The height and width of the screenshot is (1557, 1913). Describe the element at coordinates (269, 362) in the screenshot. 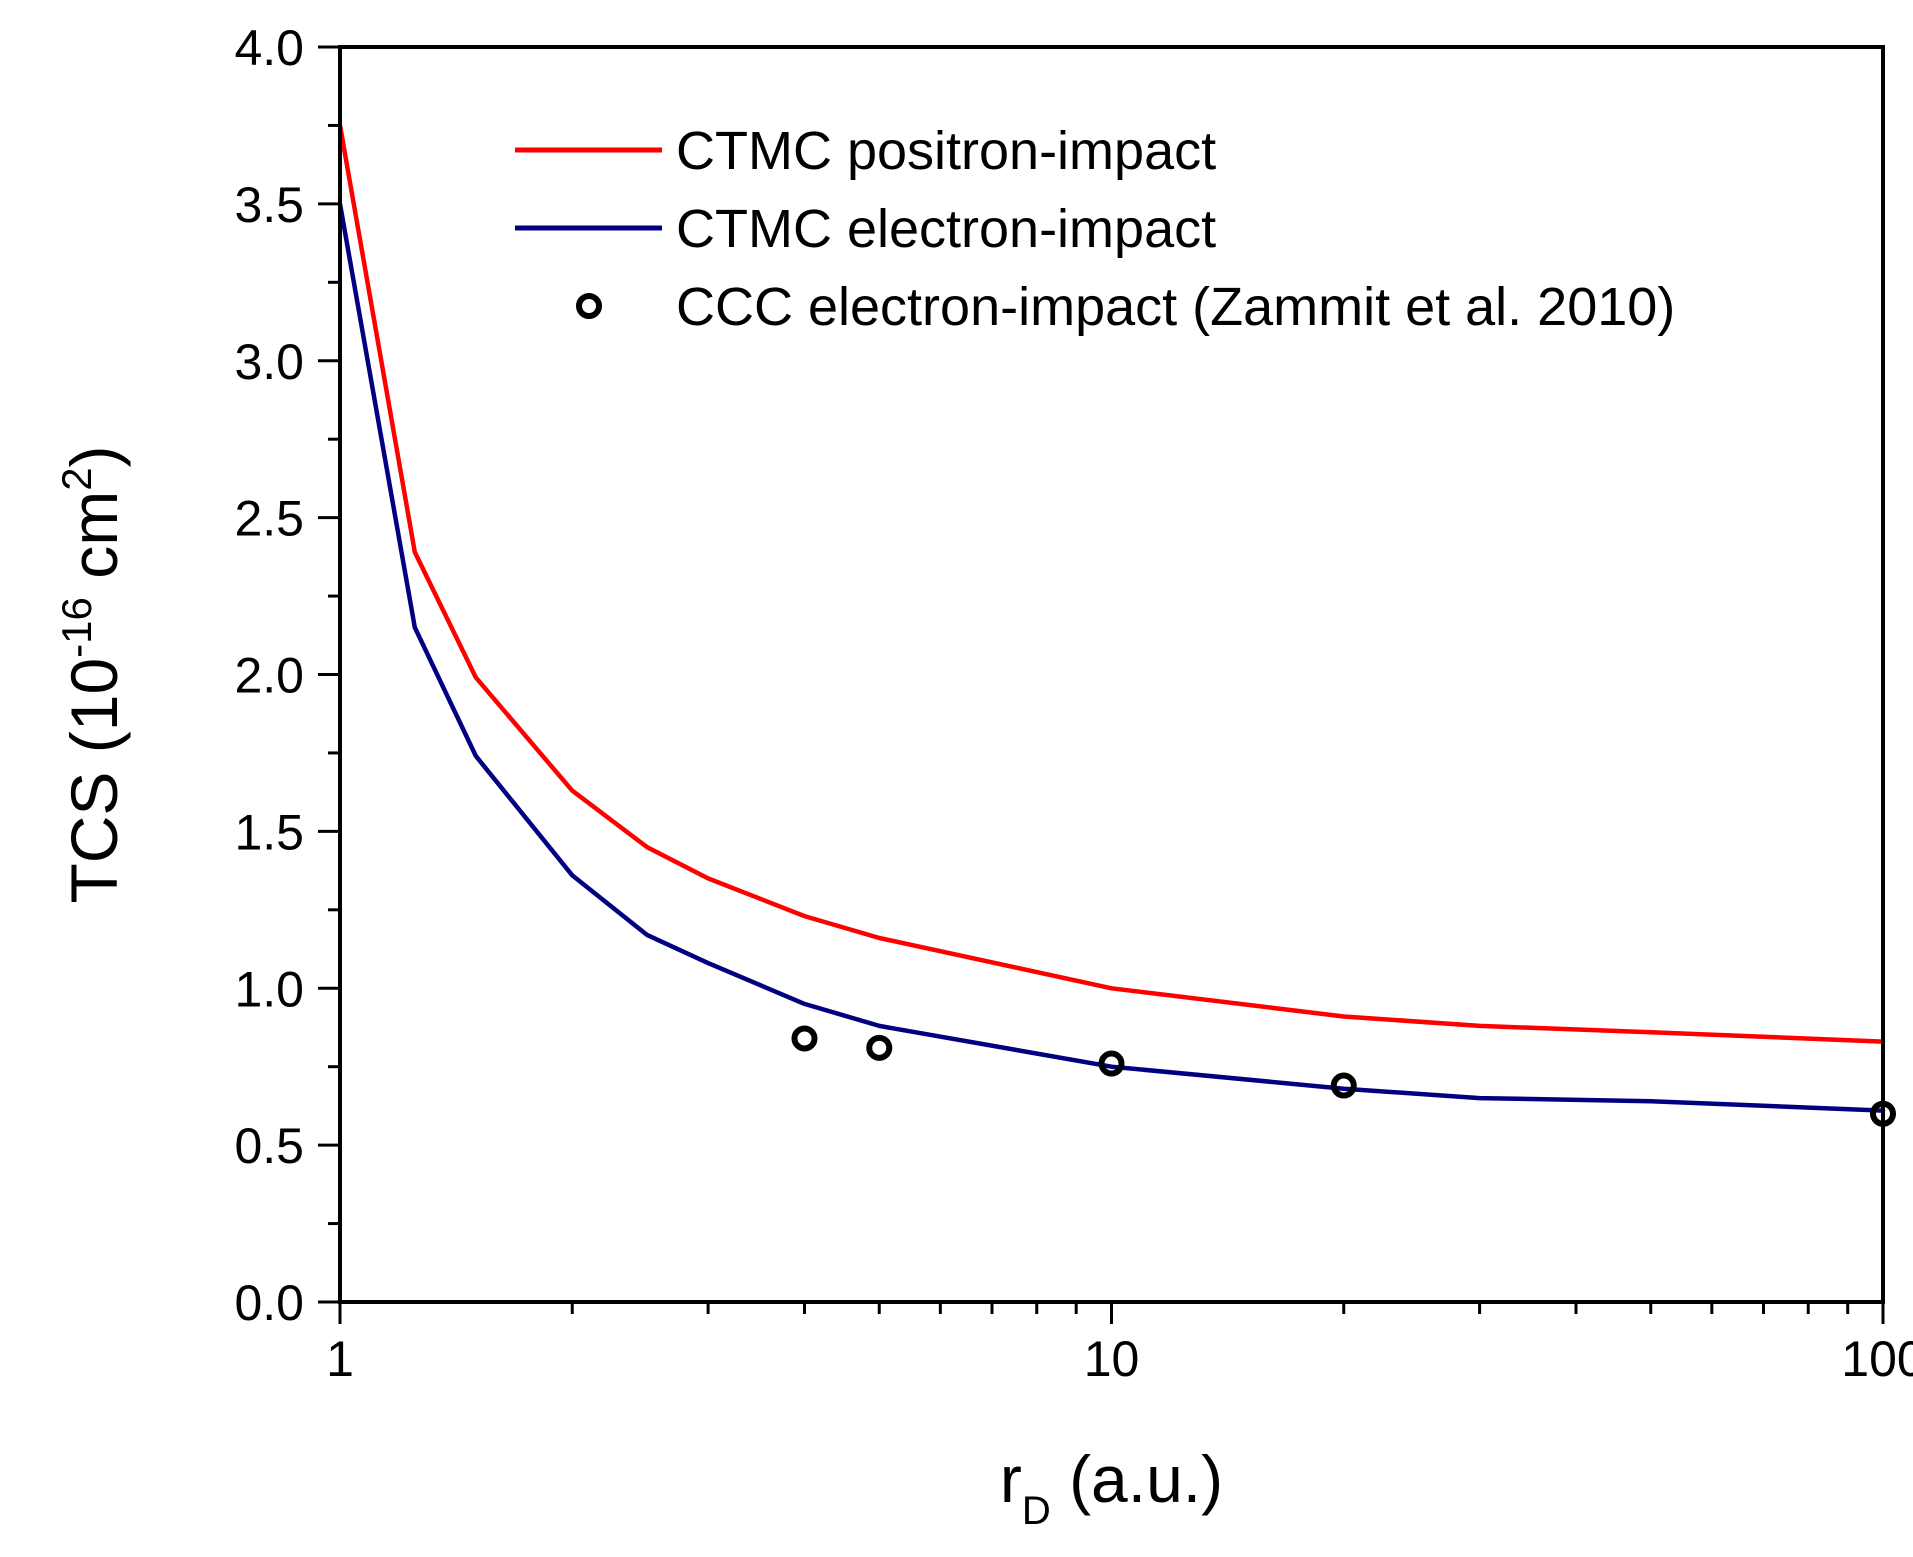

I see `y-tick-label: 3.0` at that location.